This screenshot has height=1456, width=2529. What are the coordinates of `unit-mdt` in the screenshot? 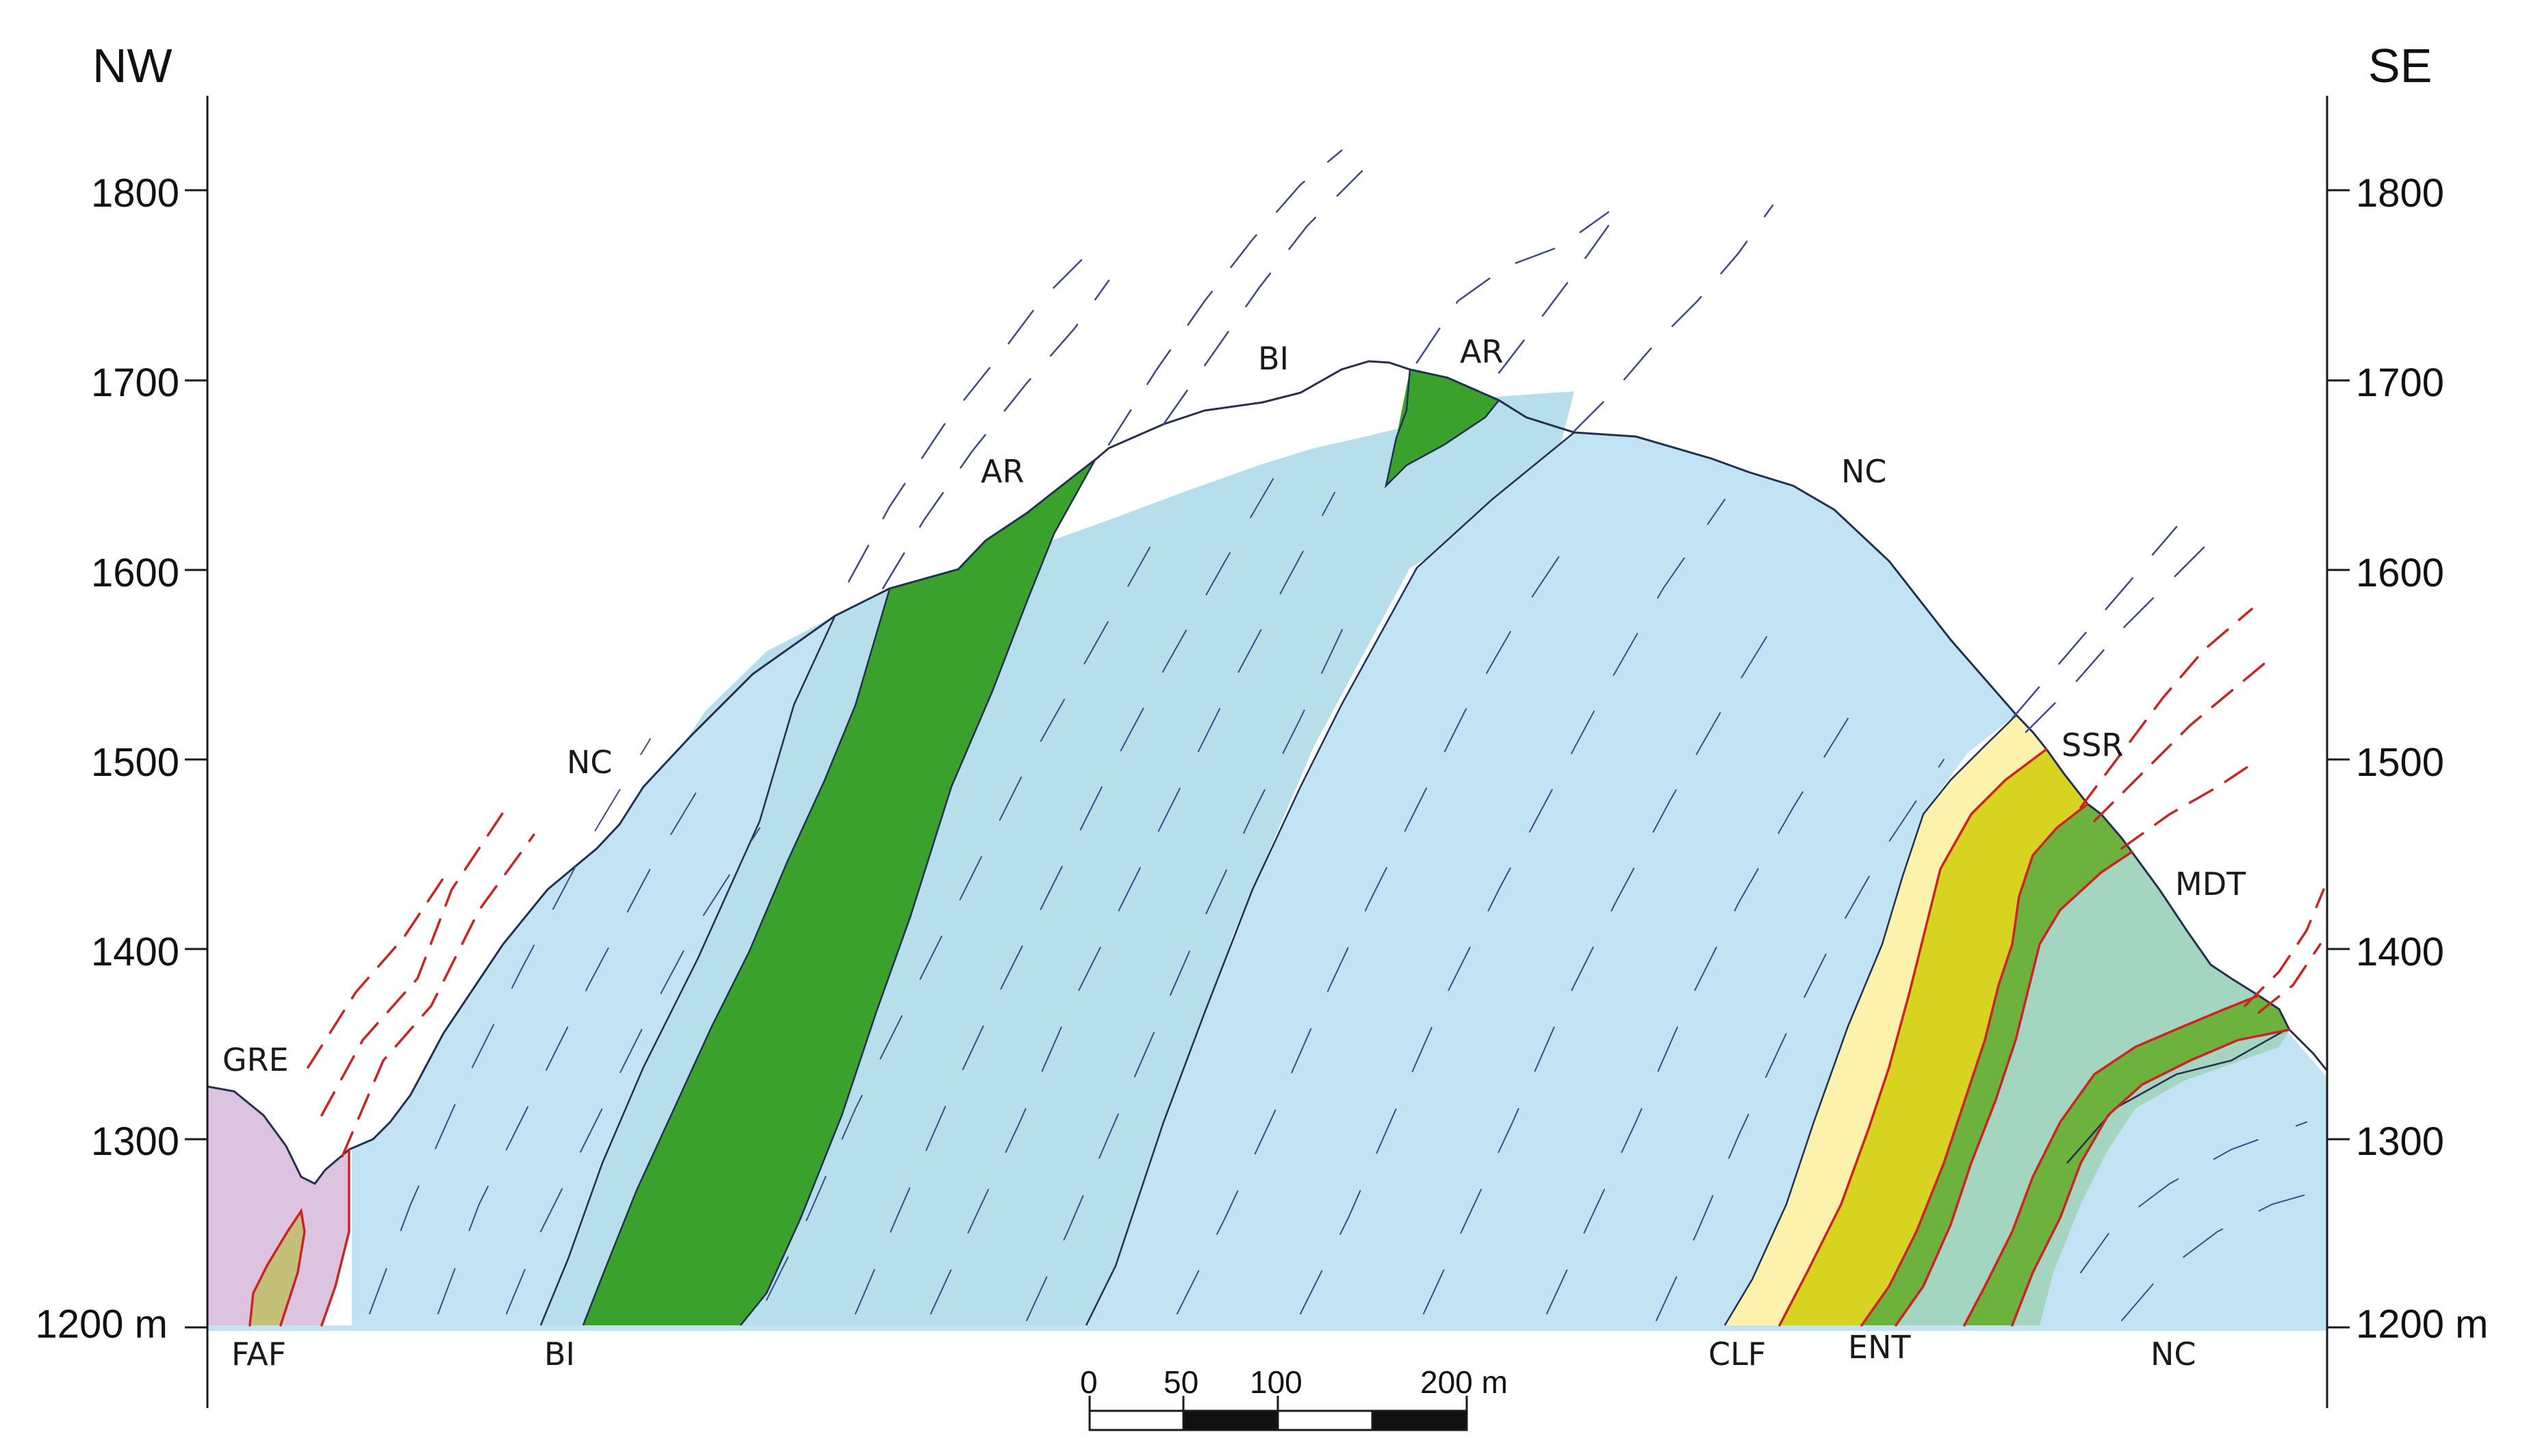 It's located at (2077, 1088).